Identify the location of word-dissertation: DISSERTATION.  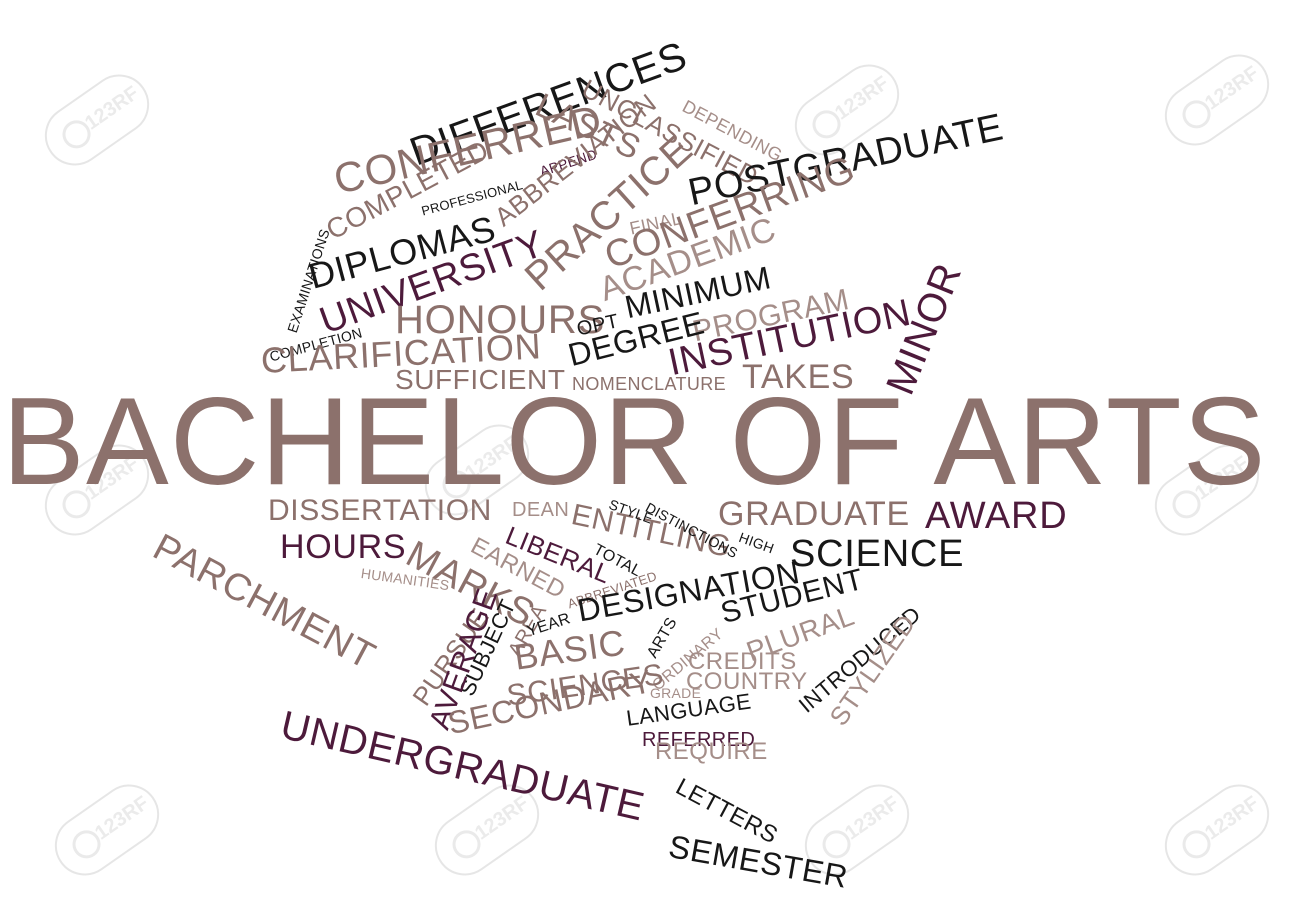
(380, 510).